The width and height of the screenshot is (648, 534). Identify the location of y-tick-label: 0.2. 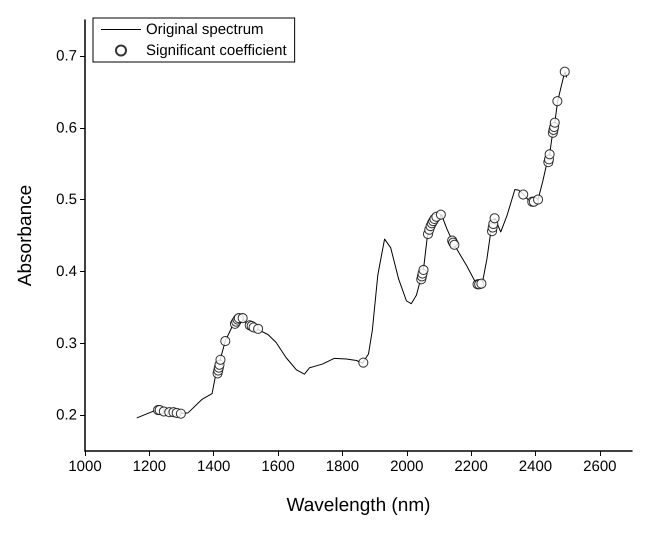
(66, 415).